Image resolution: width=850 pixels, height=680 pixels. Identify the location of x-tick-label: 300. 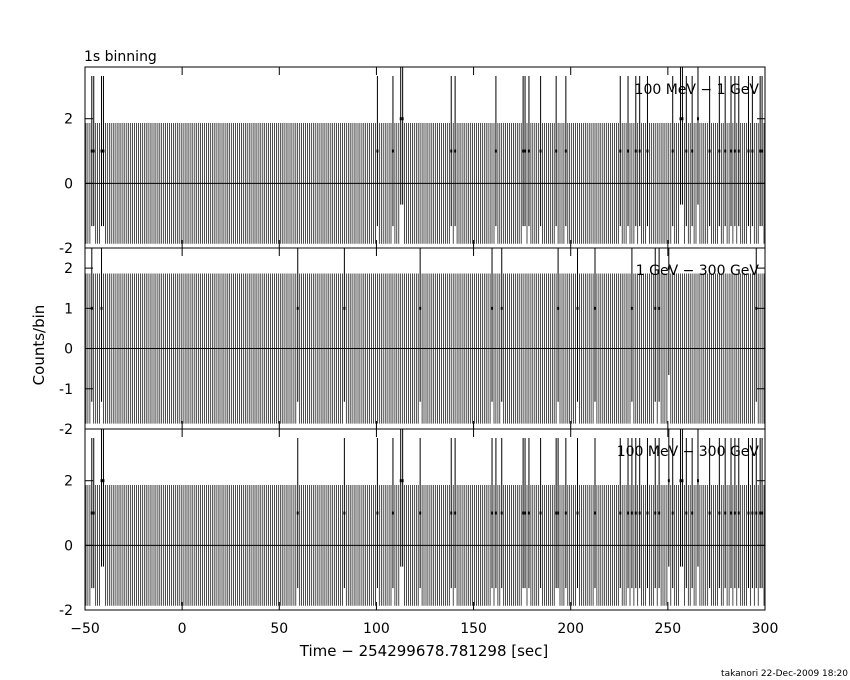
(765, 629).